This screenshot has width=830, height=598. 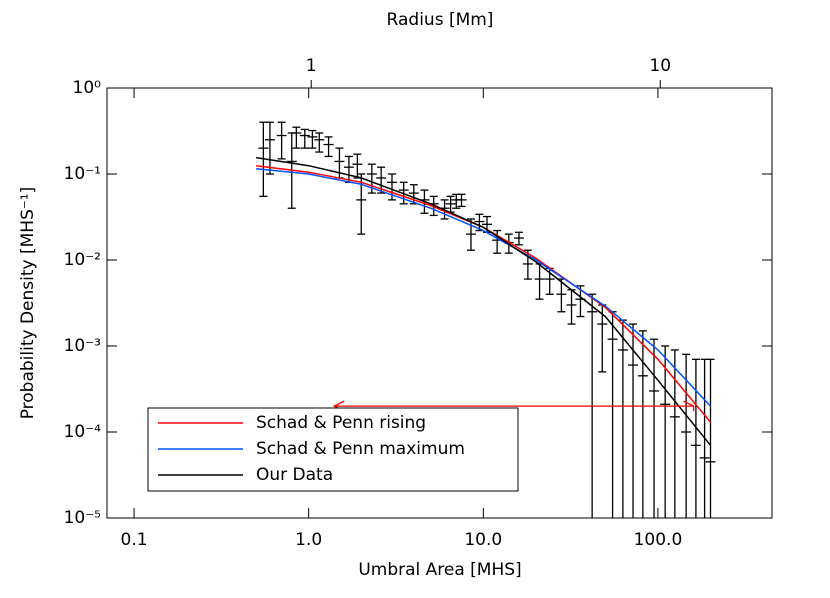 I want to click on y-tick-label: 10⁻², so click(x=82, y=260).